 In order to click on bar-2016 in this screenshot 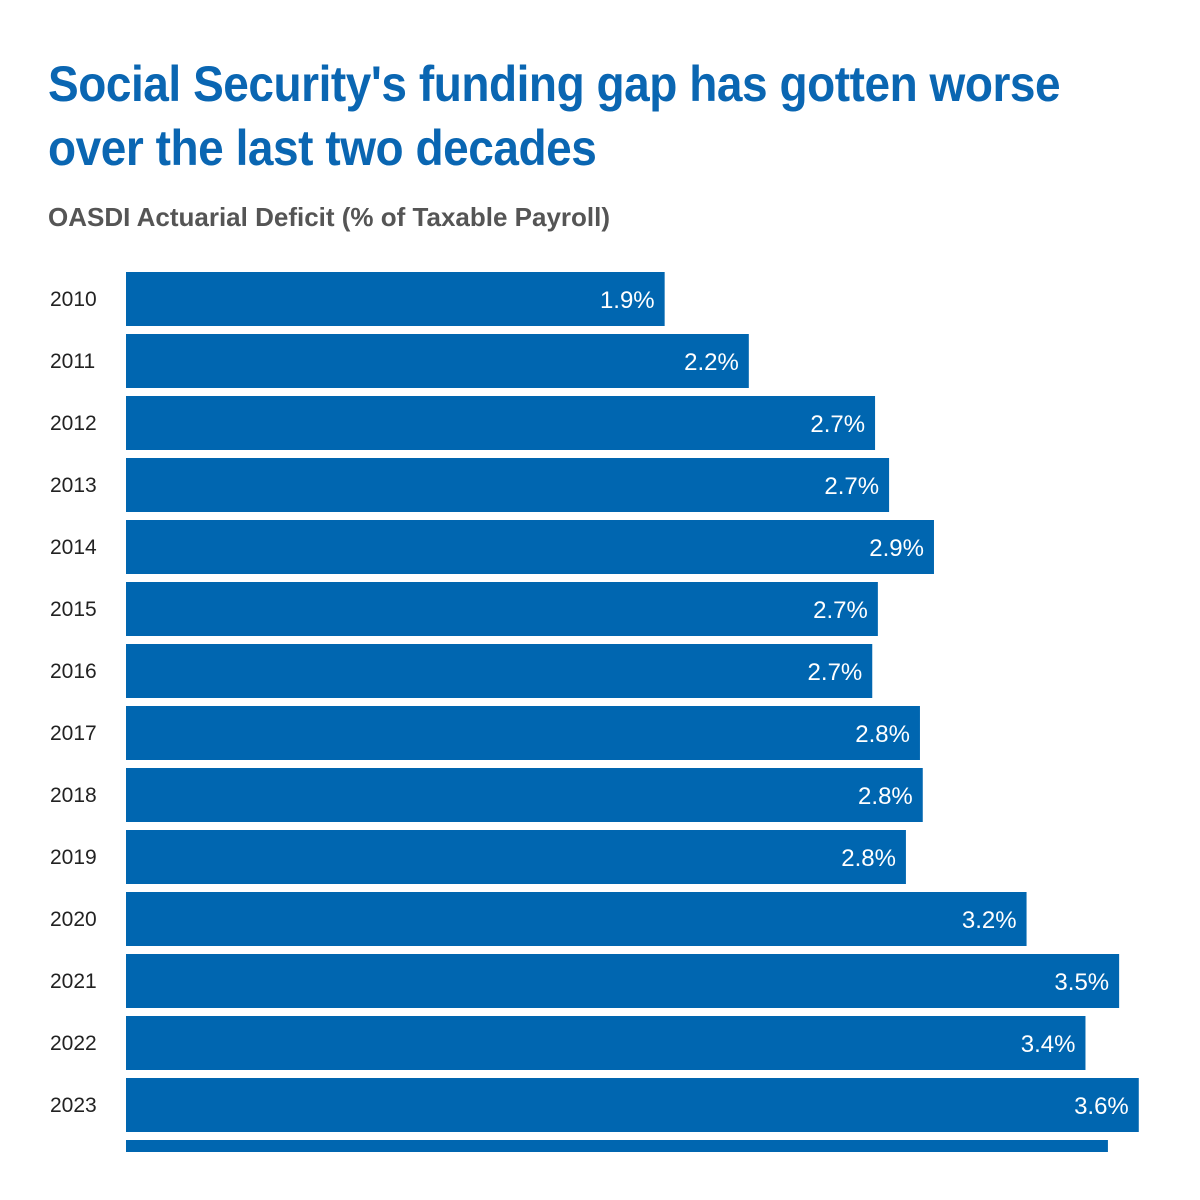, I will do `click(499, 671)`.